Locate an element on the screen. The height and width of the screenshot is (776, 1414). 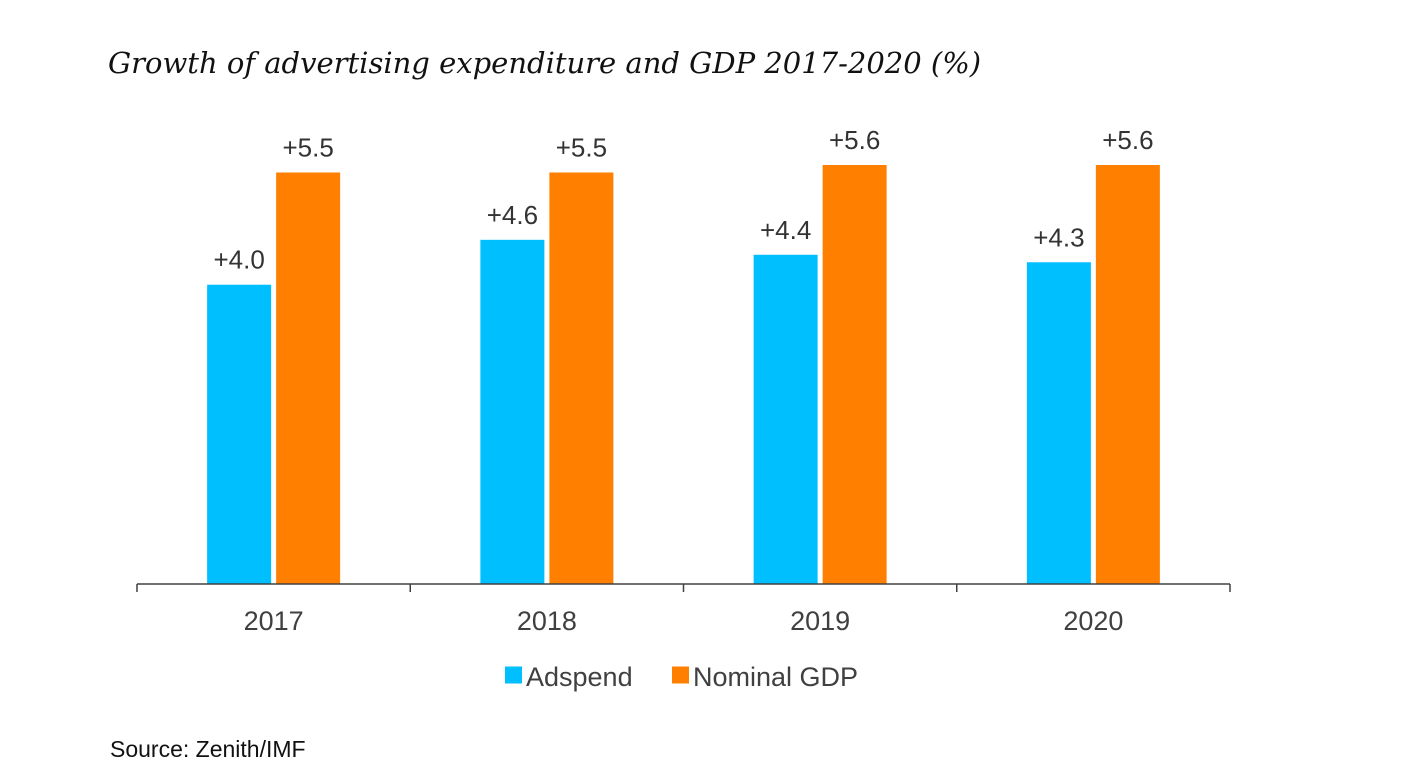
data-label-adspend-2018: +4.6 is located at coordinates (512, 215).